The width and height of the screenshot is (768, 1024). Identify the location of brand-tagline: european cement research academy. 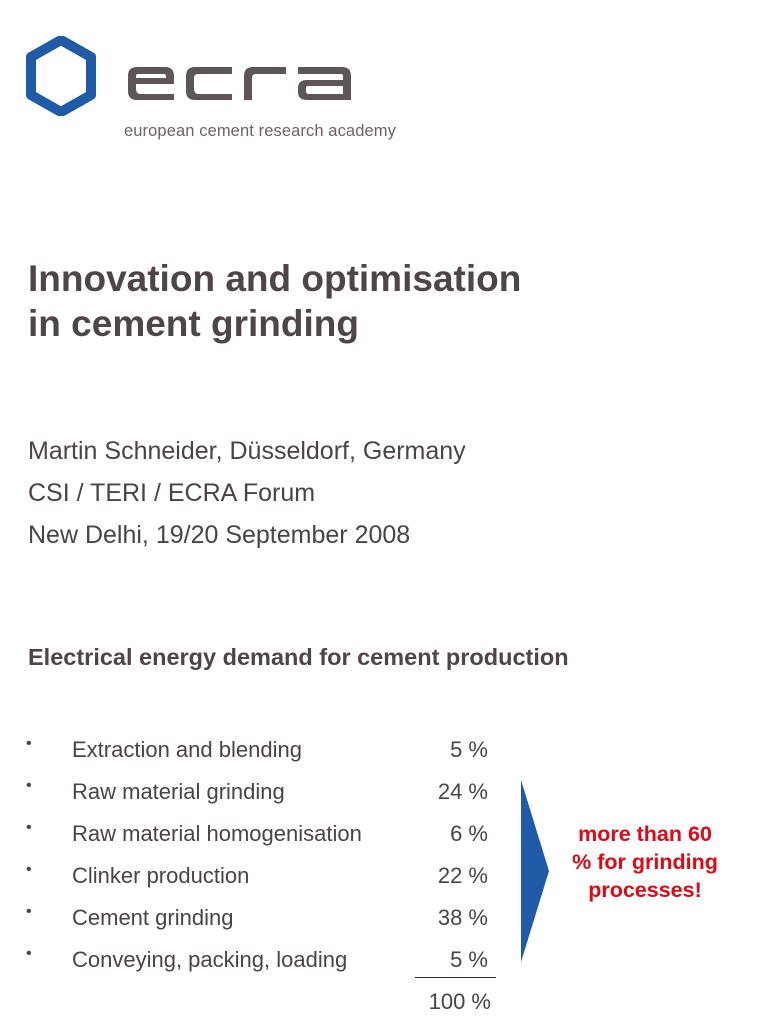
(260, 131).